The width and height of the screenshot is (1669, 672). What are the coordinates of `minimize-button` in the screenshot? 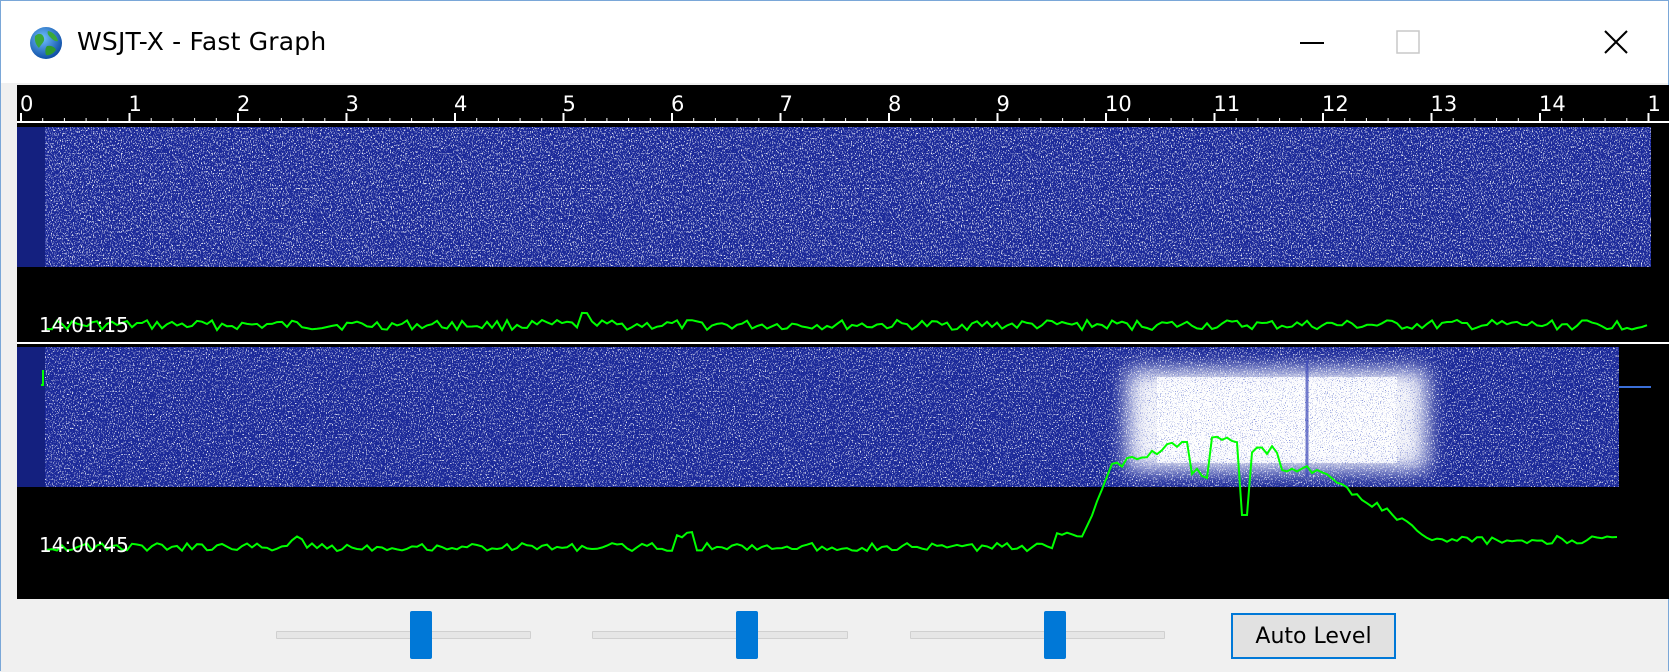 It's located at (1312, 42).